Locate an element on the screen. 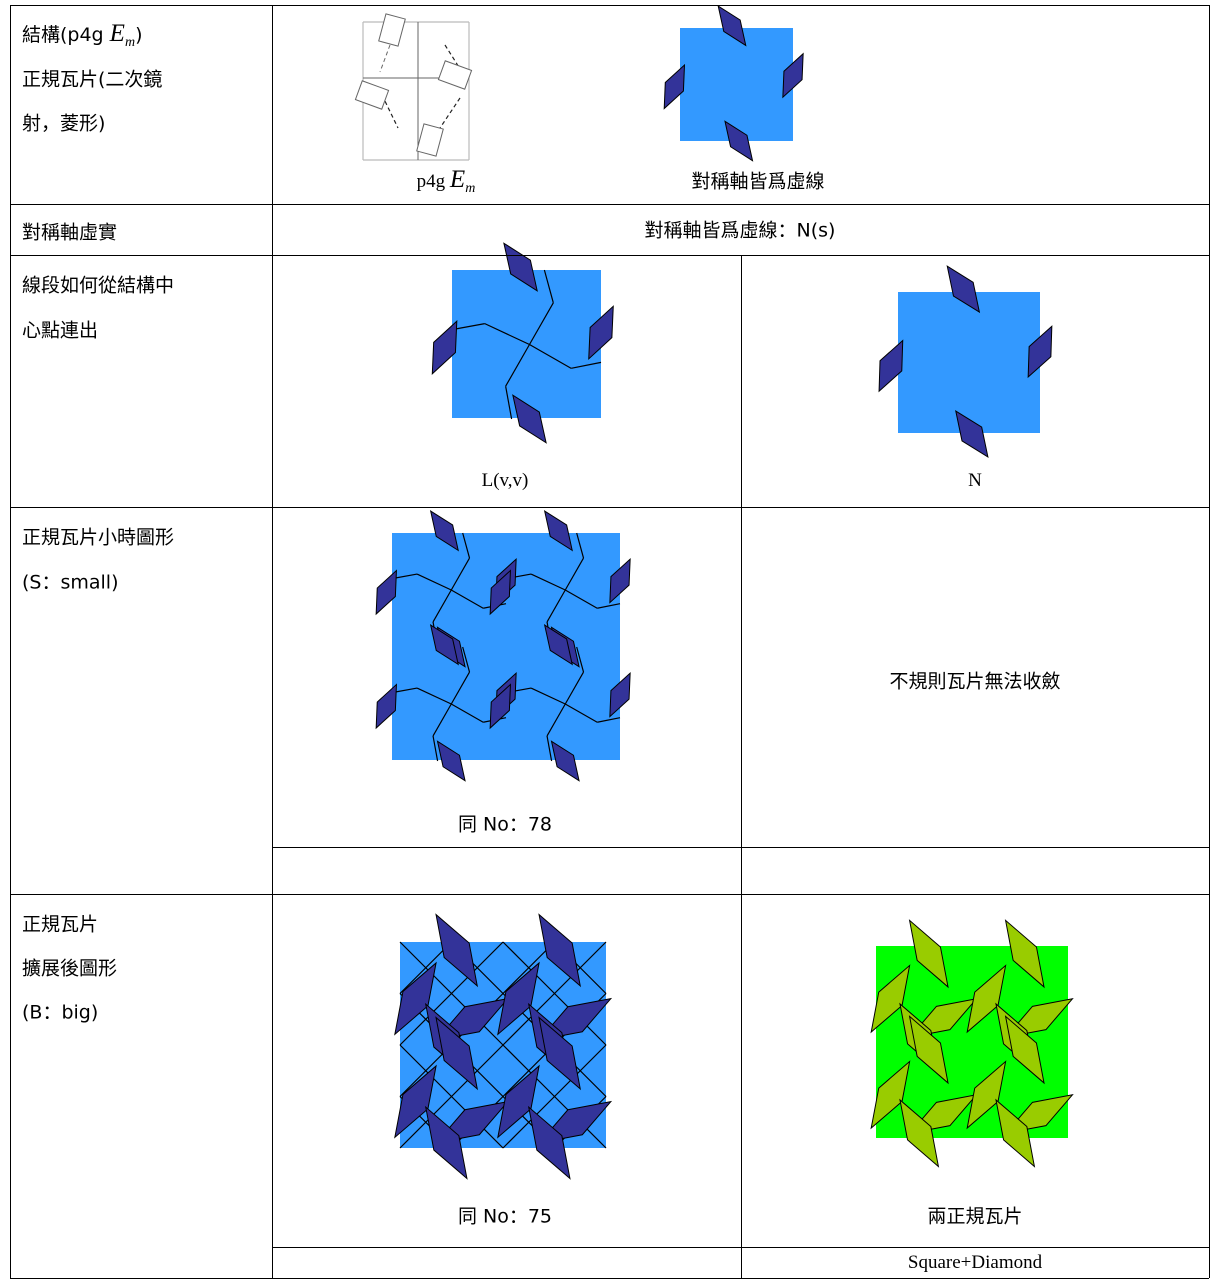 The image size is (1210, 1279). caption: 同 No：75 is located at coordinates (505, 1216).